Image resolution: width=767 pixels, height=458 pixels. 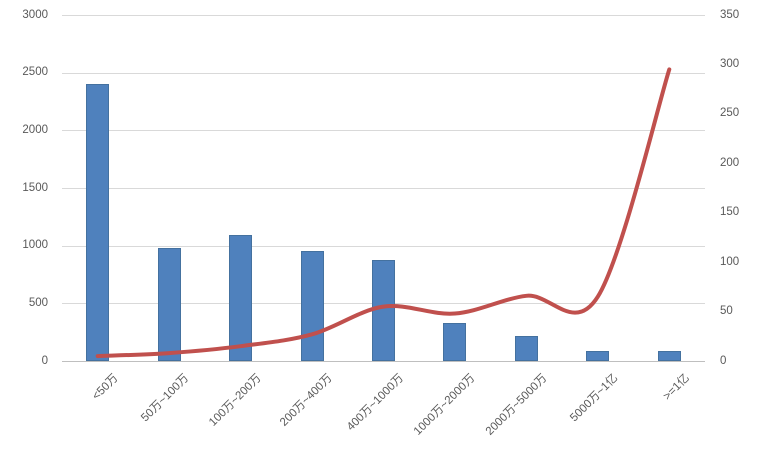 I want to click on right-axis-tick: 200, so click(x=730, y=162).